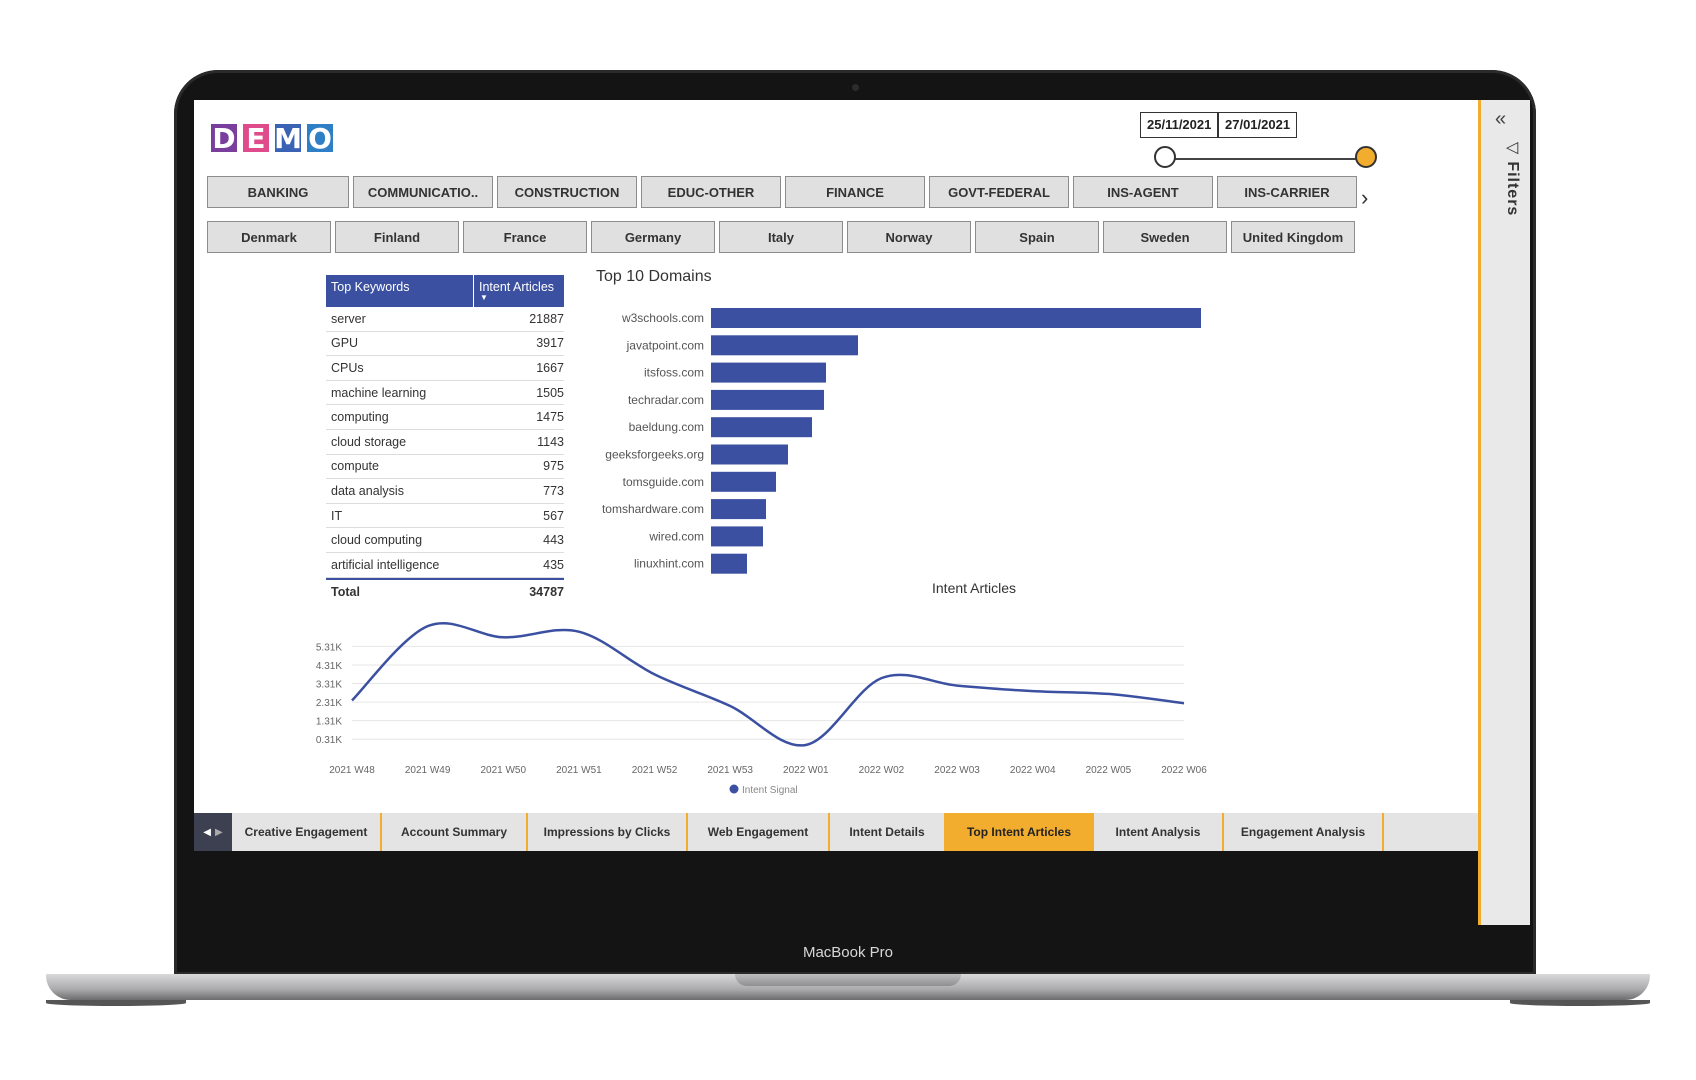  What do you see at coordinates (445, 368) in the screenshot?
I see `table-row: CPUs 1667` at bounding box center [445, 368].